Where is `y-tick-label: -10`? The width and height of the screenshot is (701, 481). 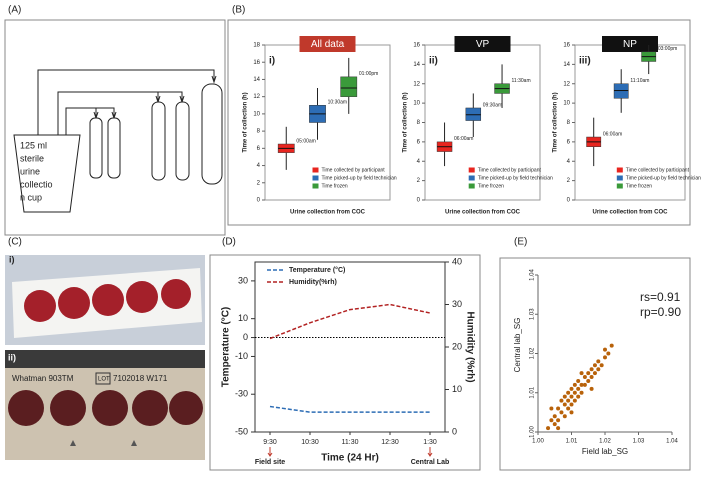
y-tick-label: -10 is located at coordinates (241, 356).